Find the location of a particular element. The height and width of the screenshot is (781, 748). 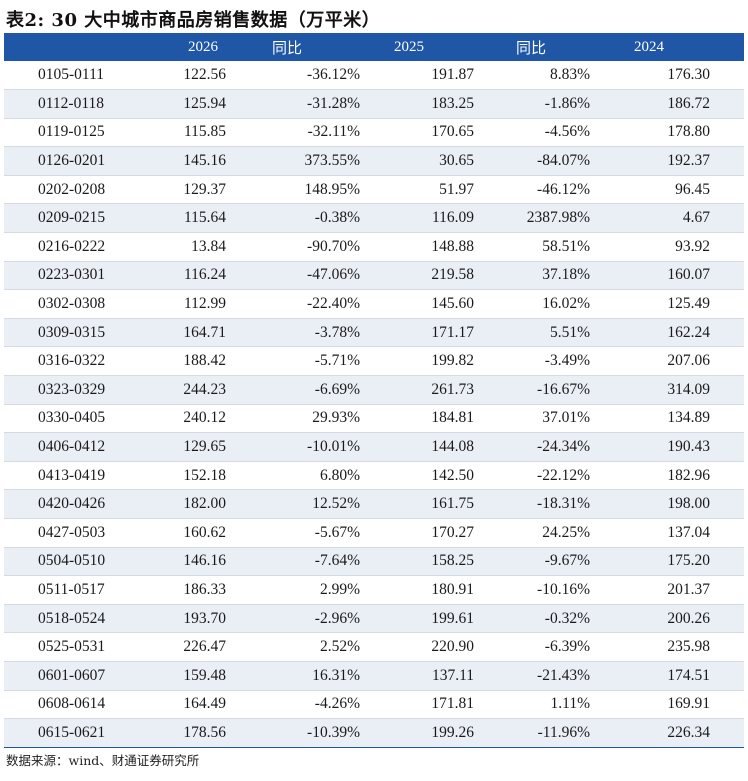

cell-yoy-2026: -90.70% is located at coordinates (316, 247).